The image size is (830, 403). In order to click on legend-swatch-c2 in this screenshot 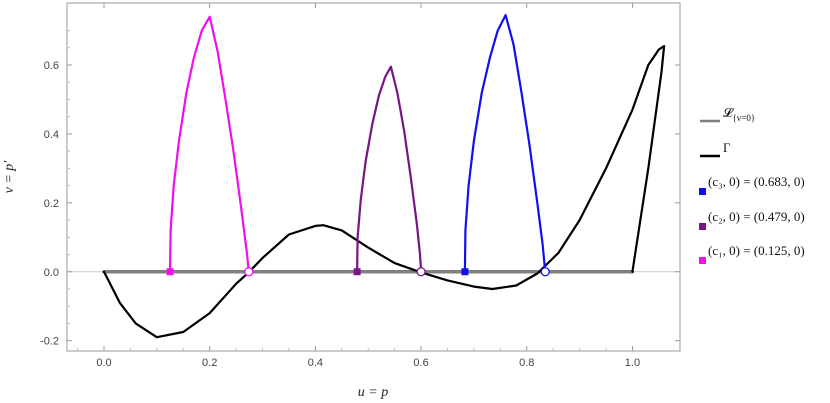, I will do `click(702, 226)`.